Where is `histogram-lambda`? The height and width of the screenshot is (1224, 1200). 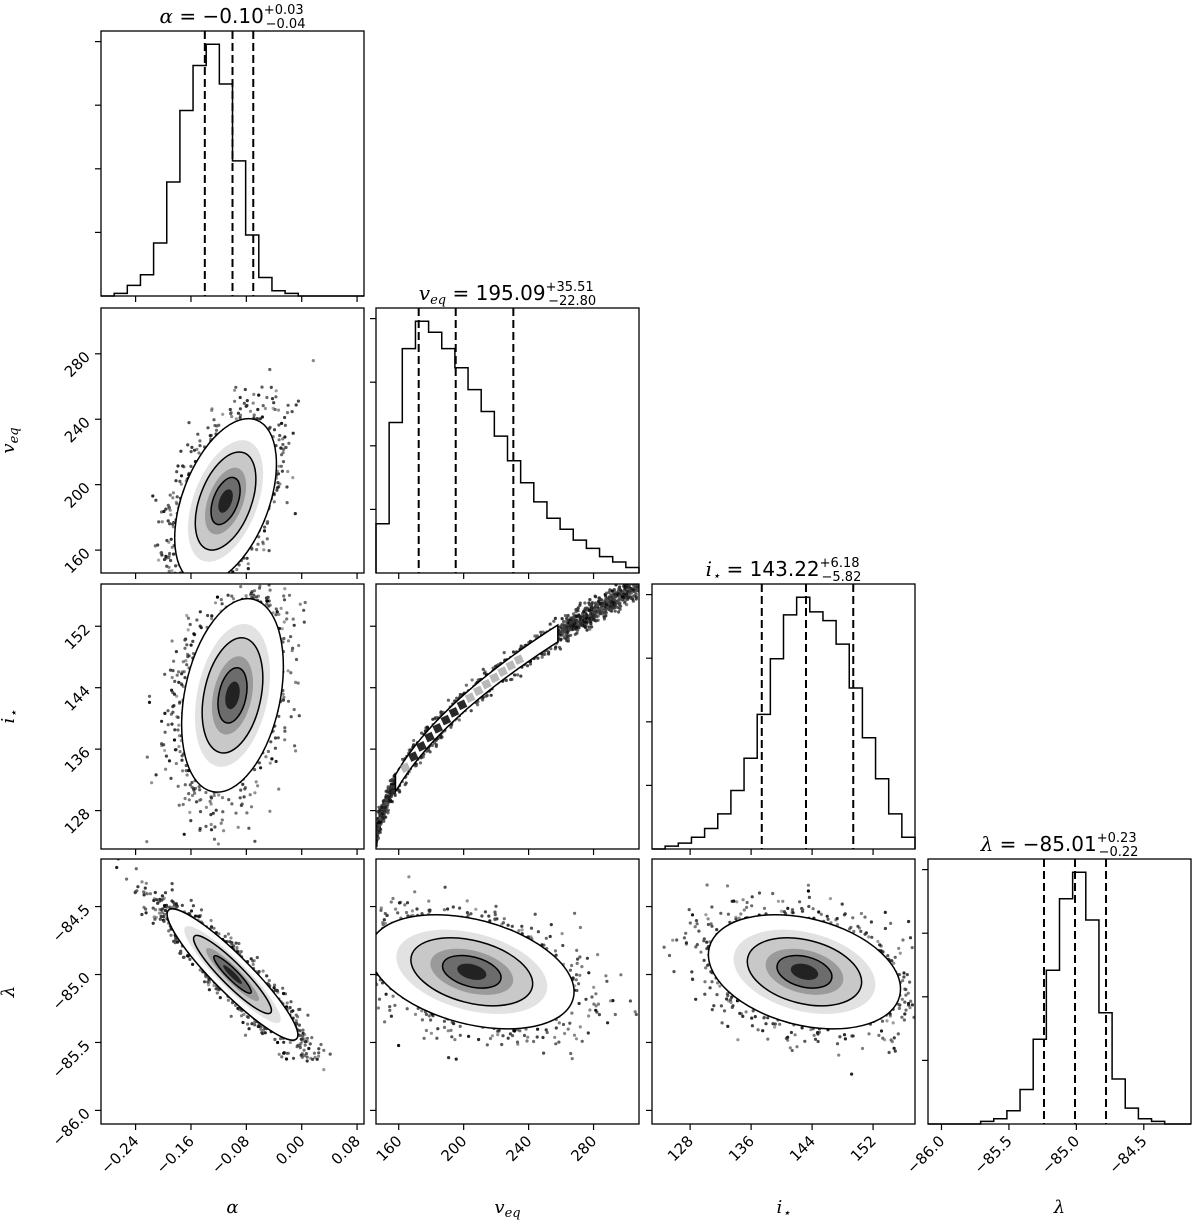
histogram-lambda is located at coordinates (1057, 994).